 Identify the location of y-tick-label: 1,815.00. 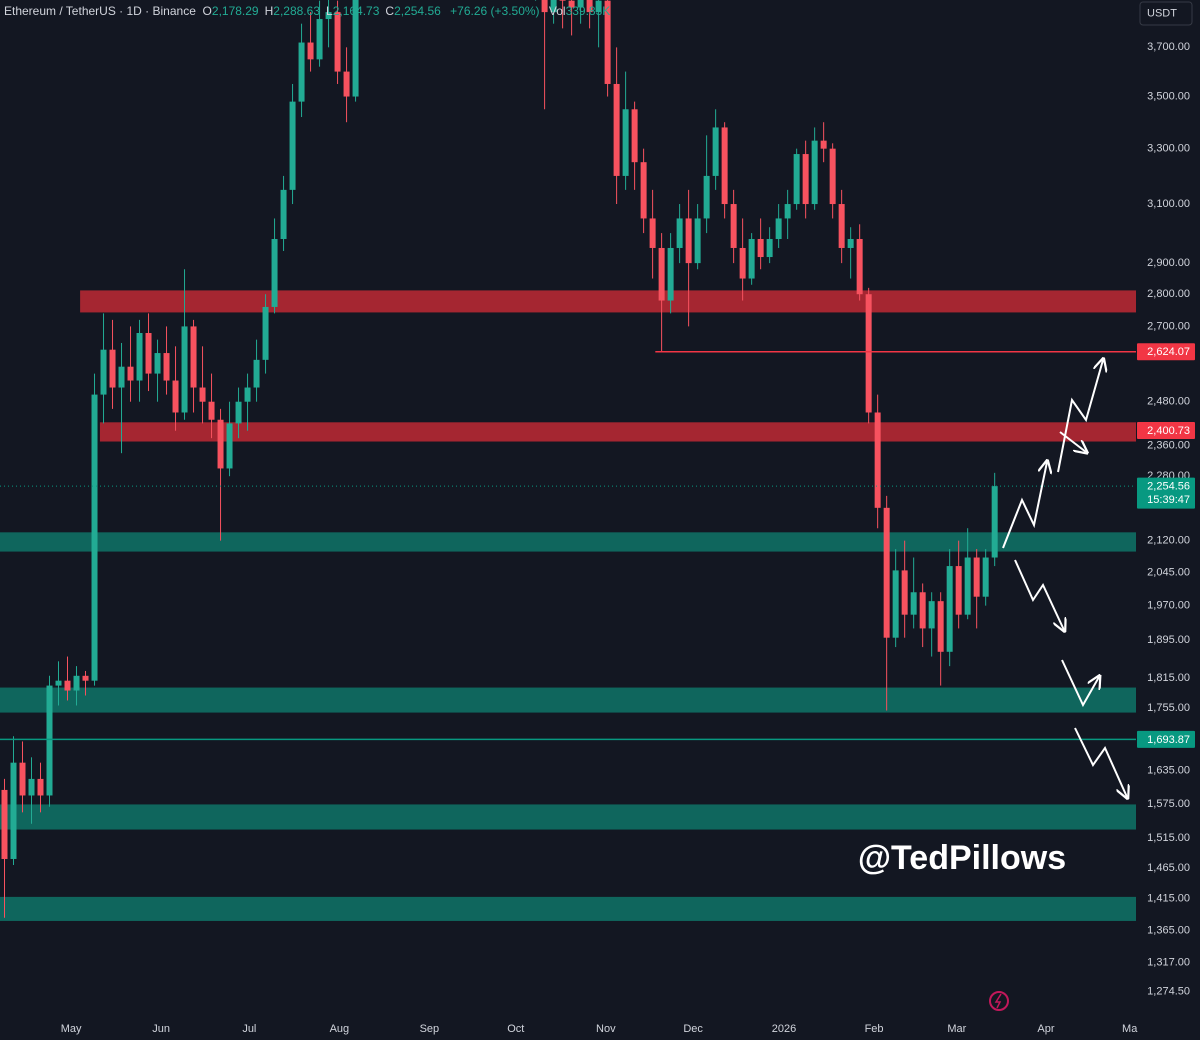
(1168, 678).